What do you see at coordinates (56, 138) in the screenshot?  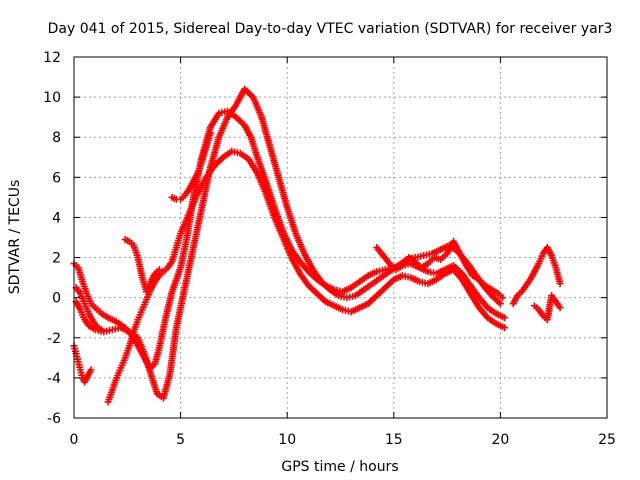 I see `y-tick-label: 8` at bounding box center [56, 138].